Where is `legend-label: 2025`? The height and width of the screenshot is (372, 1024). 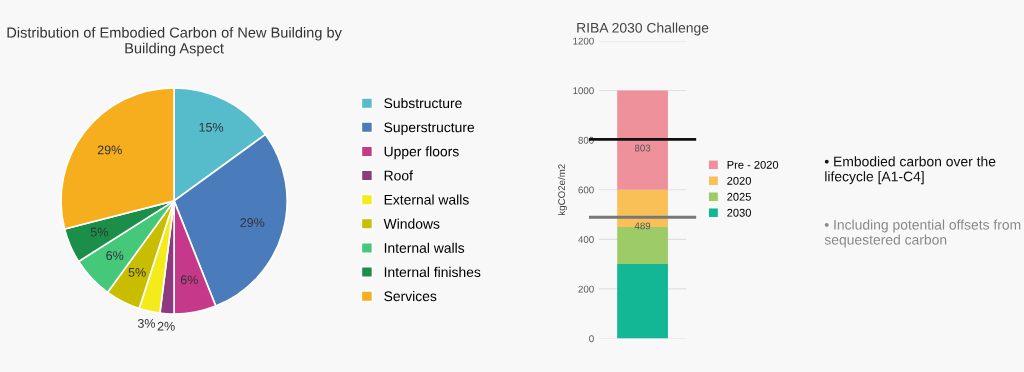 legend-label: 2025 is located at coordinates (739, 196).